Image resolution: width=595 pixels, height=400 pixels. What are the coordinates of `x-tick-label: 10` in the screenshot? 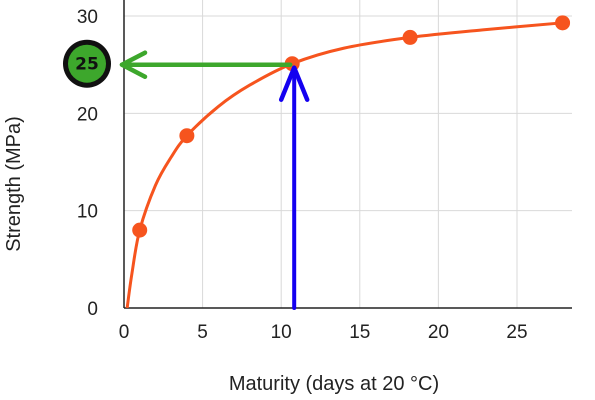 It's located at (281, 332).